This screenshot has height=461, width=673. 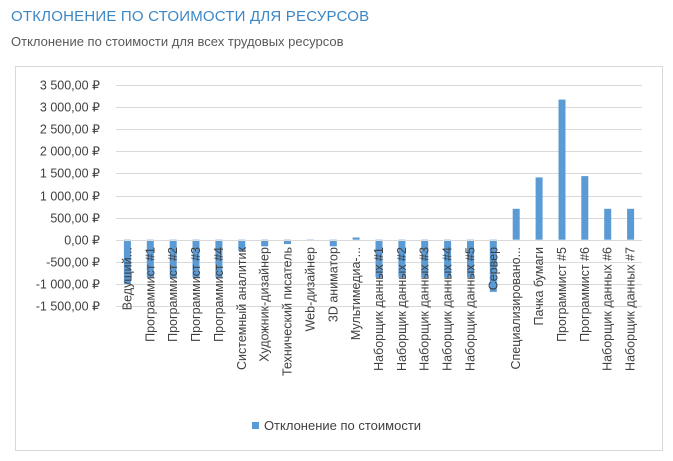 I want to click on y-tick-label: 500,00 ₽, so click(x=75, y=219).